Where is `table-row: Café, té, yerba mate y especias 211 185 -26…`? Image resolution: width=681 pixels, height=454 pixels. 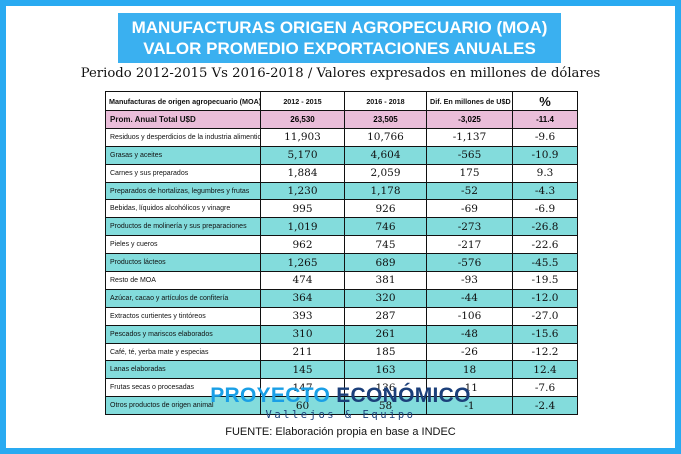
table-row: Café, té, yerba mate y especias 211 185 -26… is located at coordinates (341, 352).